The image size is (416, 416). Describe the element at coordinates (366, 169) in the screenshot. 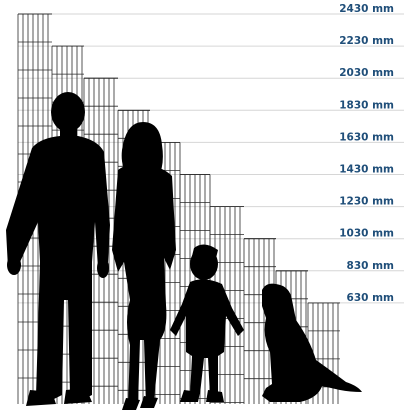

I see `height-label-1430: 1430 mm` at that location.